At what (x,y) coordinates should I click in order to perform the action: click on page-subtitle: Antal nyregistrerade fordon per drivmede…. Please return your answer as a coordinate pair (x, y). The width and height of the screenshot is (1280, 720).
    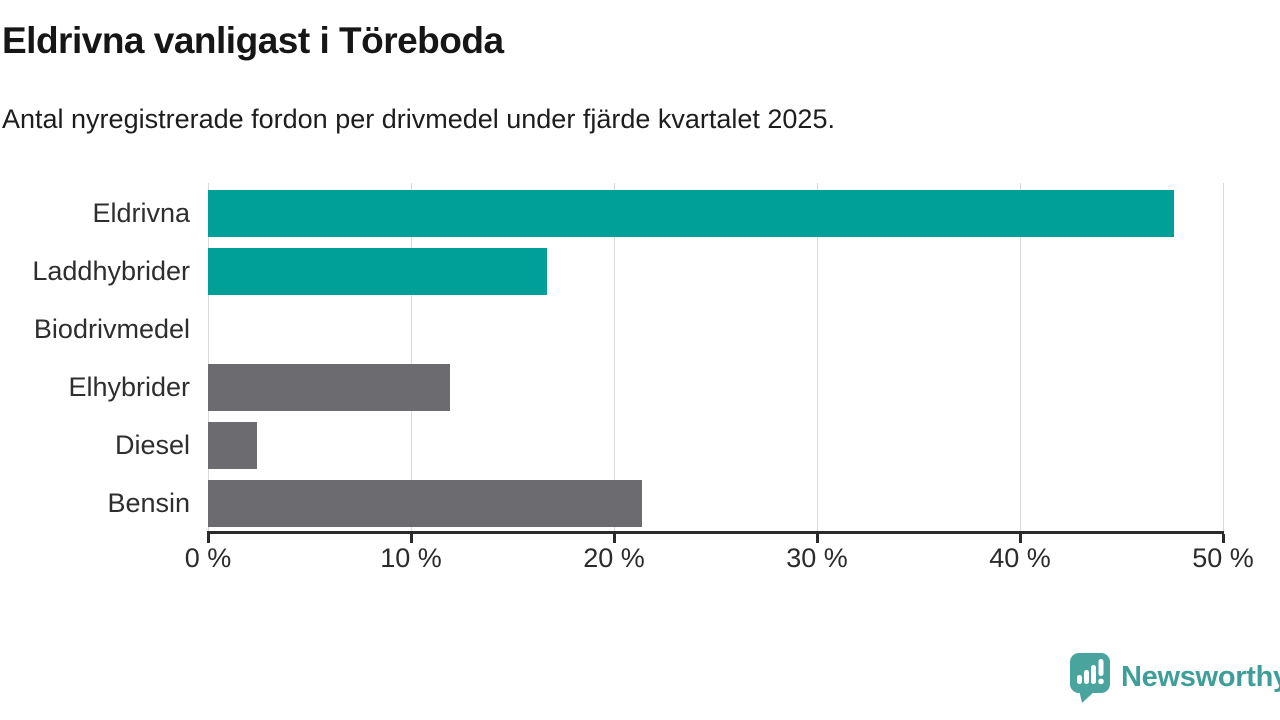
    Looking at the image, I should click on (418, 119).